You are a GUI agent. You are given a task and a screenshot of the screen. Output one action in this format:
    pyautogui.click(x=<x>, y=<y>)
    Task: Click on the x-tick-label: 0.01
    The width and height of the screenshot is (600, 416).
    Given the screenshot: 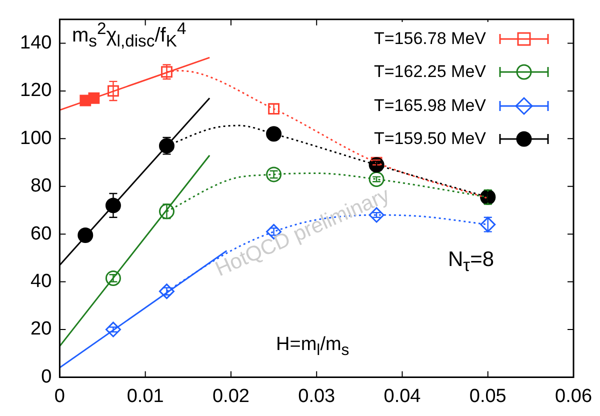 What is the action you would take?
    pyautogui.click(x=145, y=396)
    